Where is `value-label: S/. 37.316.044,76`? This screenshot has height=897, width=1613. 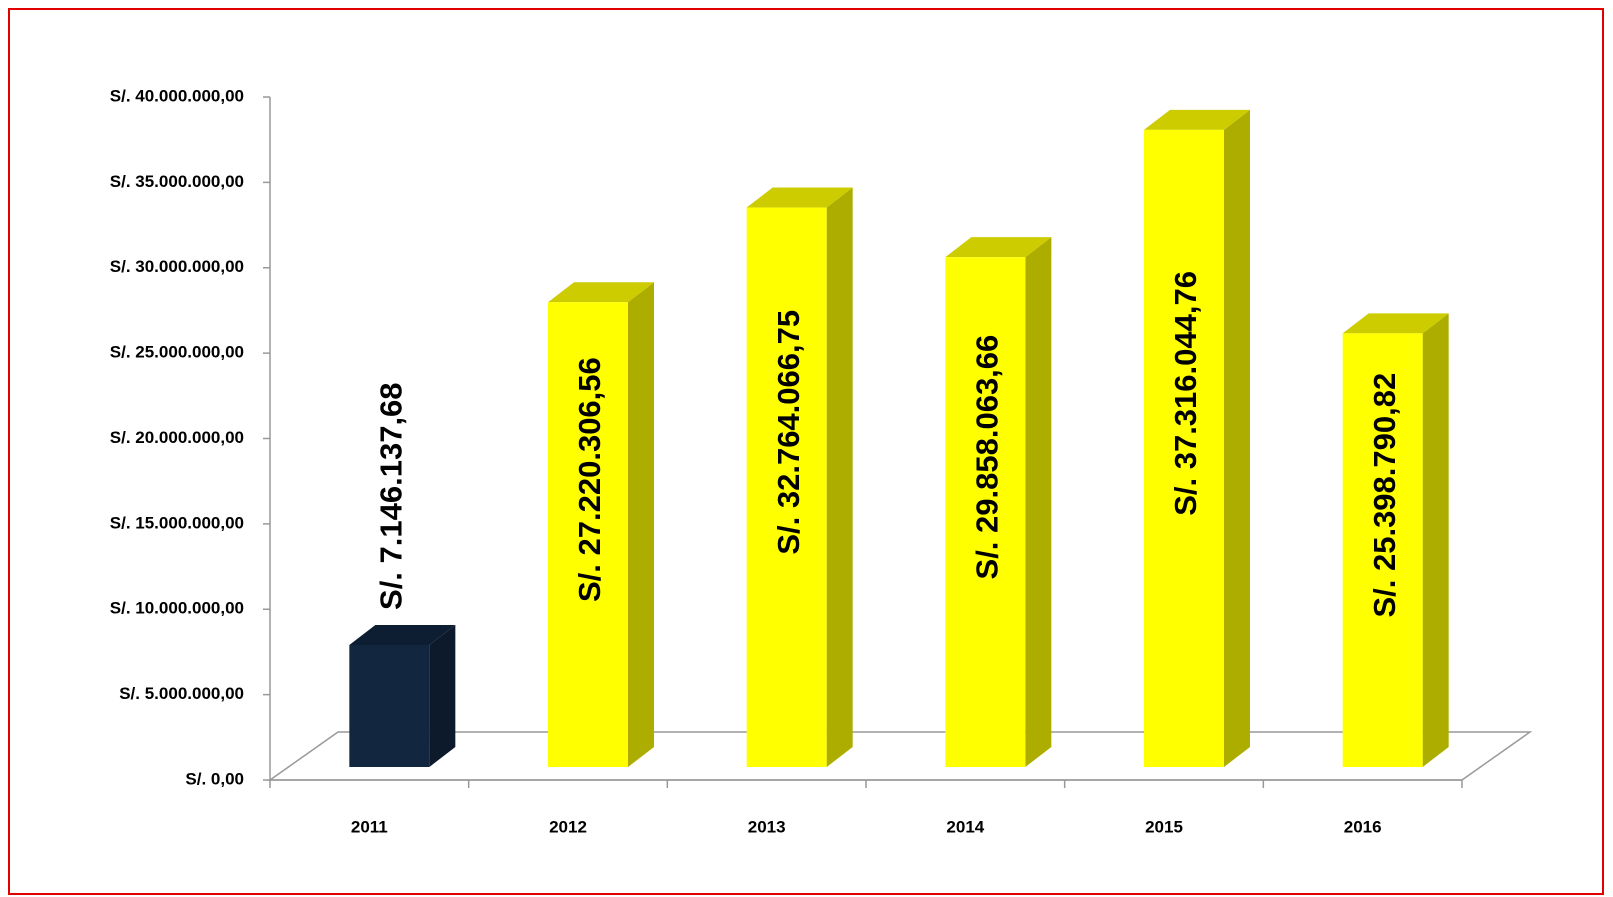 value-label: S/. 37.316.044,76 is located at coordinates (1185, 393).